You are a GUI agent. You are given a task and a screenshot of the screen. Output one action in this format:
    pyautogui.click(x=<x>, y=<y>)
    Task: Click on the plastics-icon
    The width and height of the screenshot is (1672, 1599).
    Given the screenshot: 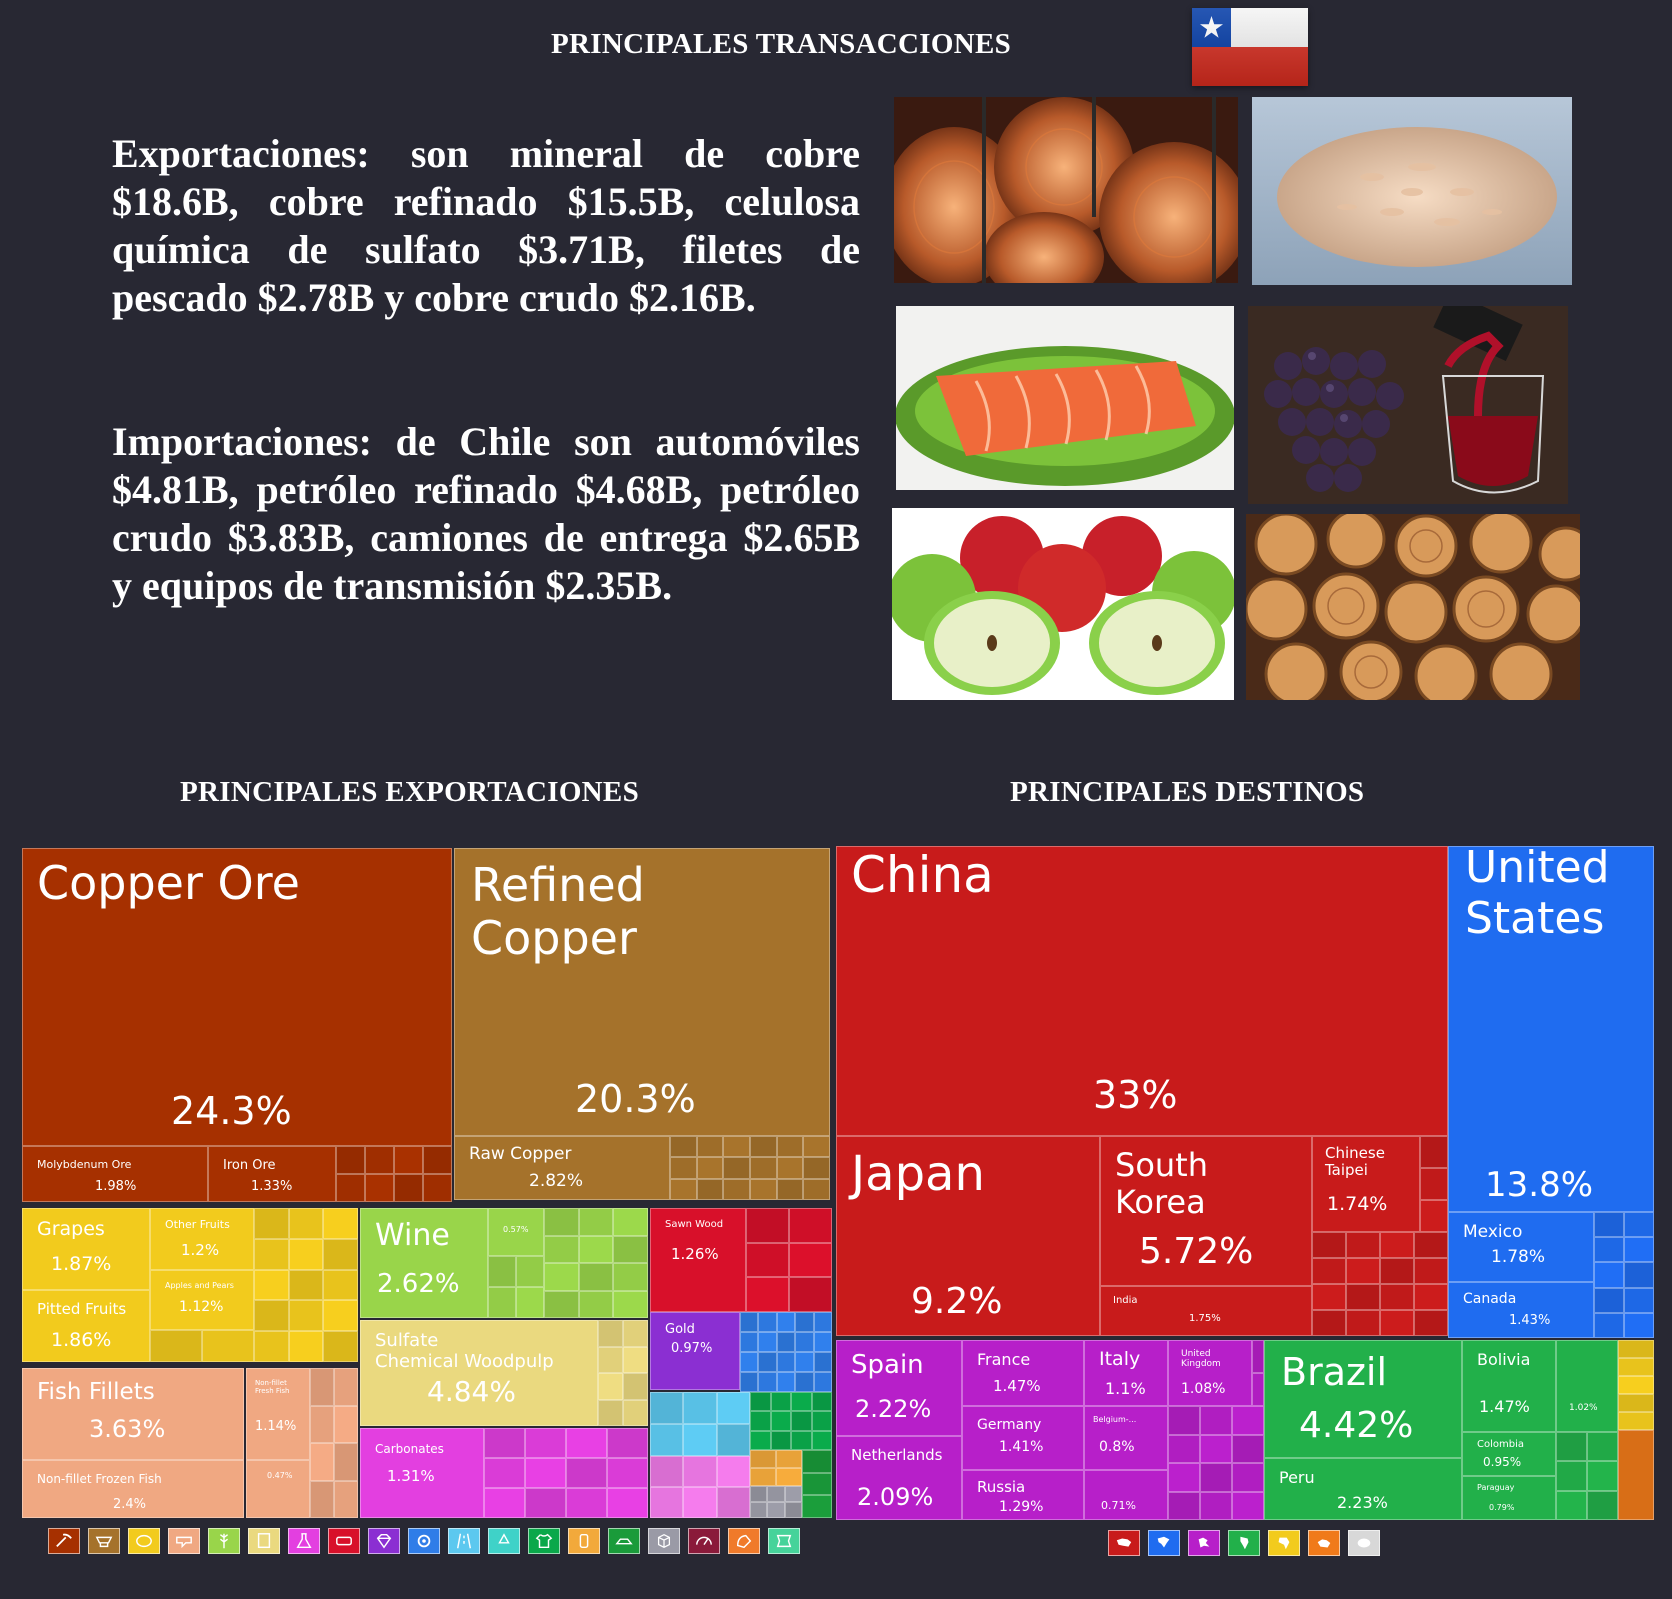 What is the action you would take?
    pyautogui.click(x=344, y=1541)
    